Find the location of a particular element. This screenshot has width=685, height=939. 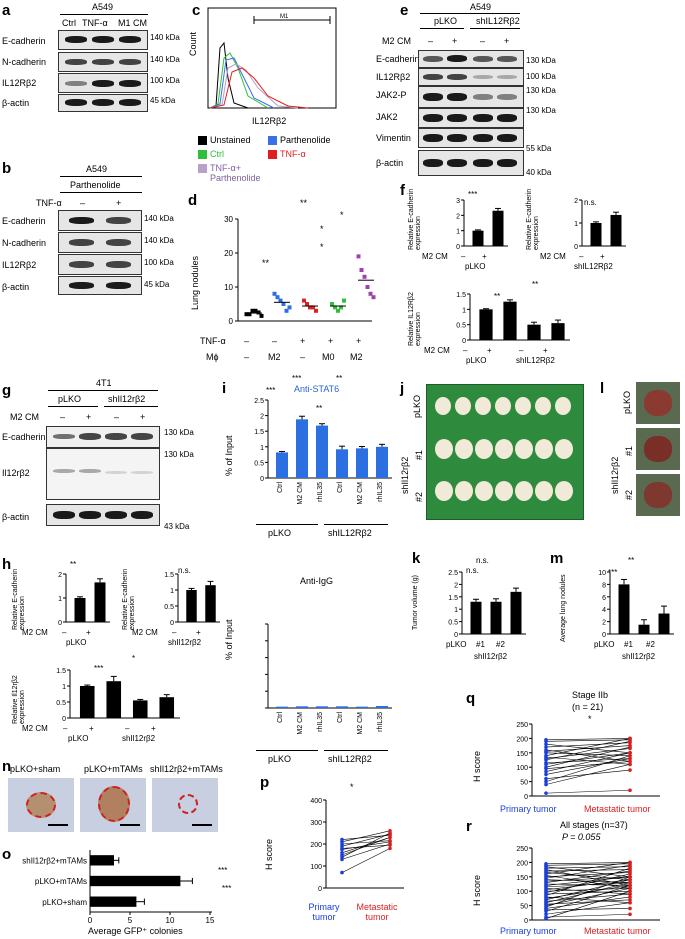

blot-row-label: IL12Rβ2 is located at coordinates (19, 265).